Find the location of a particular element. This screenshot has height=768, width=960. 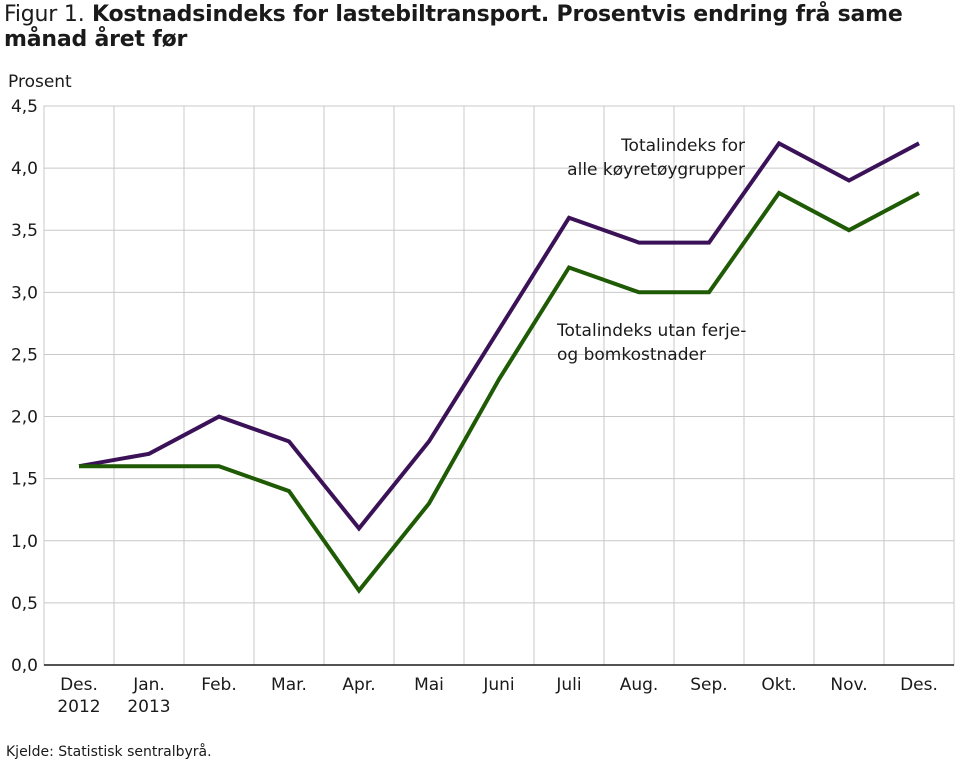

x-tick-label: Jan. is located at coordinates (148, 685).